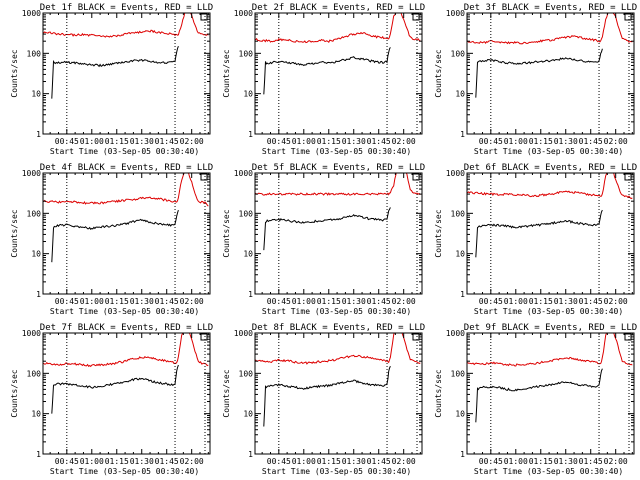  Describe the element at coordinates (338, 328) in the screenshot. I see `chart-title: Det 8f BLACK = Events, RED = LLD` at that location.